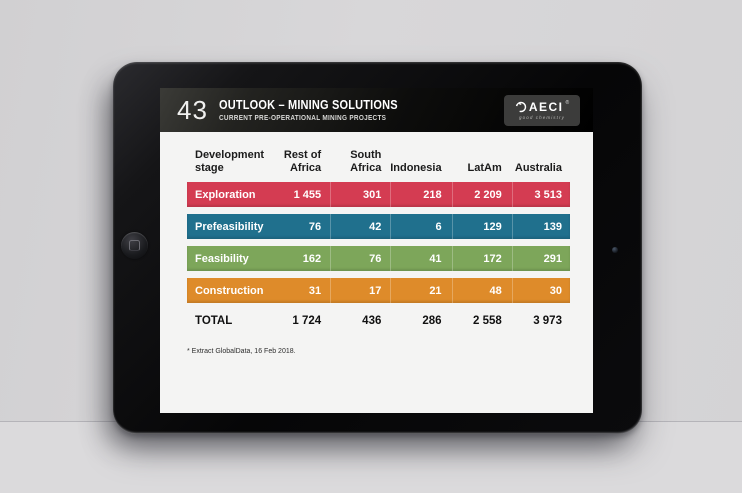 Image resolution: width=742 pixels, height=493 pixels. Describe the element at coordinates (308, 105) in the screenshot. I see `slide-title: OUTLOOK – MINING SOLUTIONS` at that location.